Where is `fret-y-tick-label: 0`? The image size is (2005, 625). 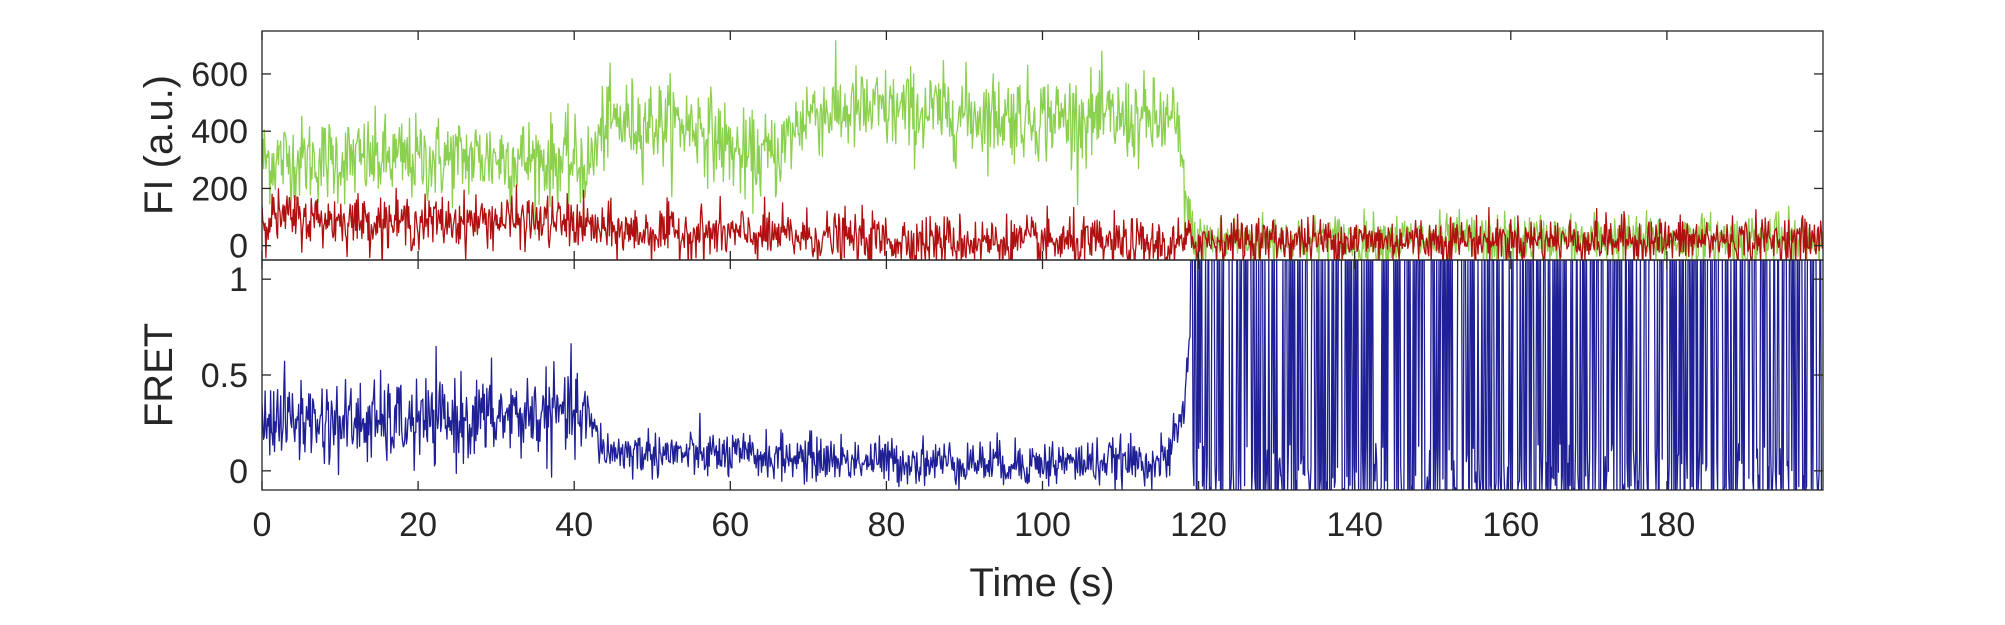 fret-y-tick-label: 0 is located at coordinates (238, 472).